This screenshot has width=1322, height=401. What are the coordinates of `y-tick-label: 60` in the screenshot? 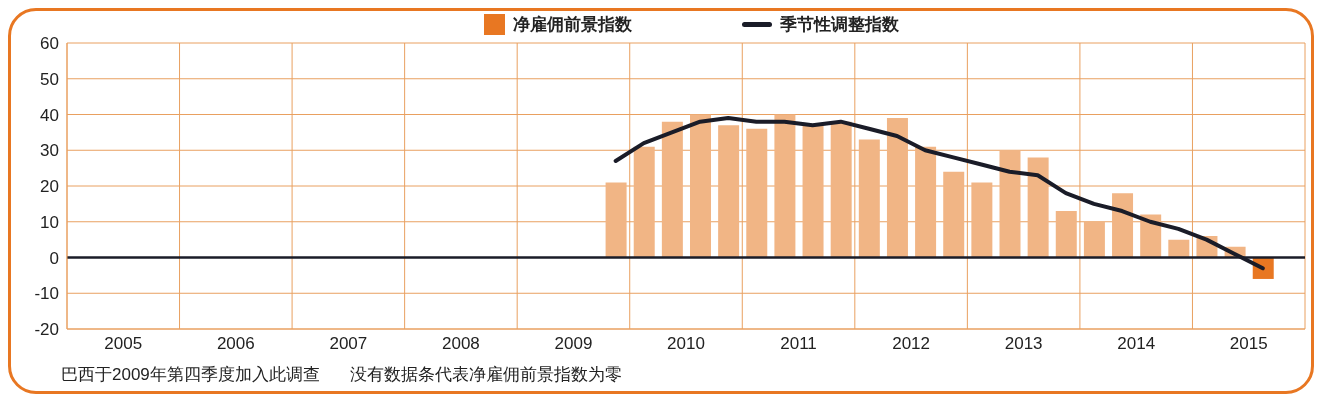 It's located at (49, 44).